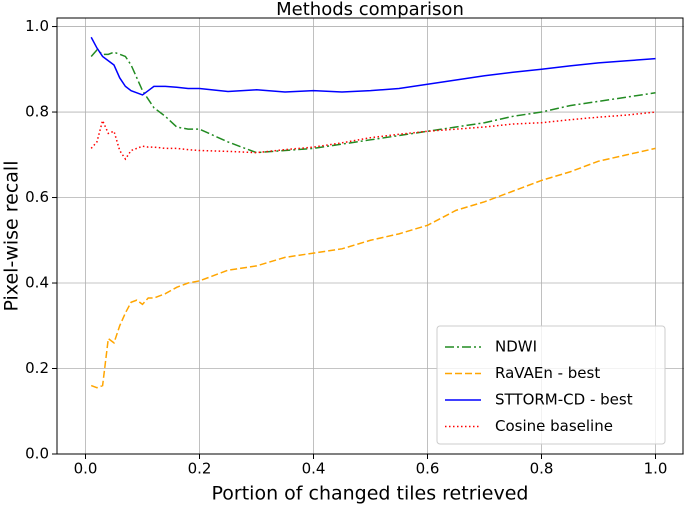 The image size is (685, 506). What do you see at coordinates (37, 197) in the screenshot?
I see `y-tick-label: 0.6` at bounding box center [37, 197].